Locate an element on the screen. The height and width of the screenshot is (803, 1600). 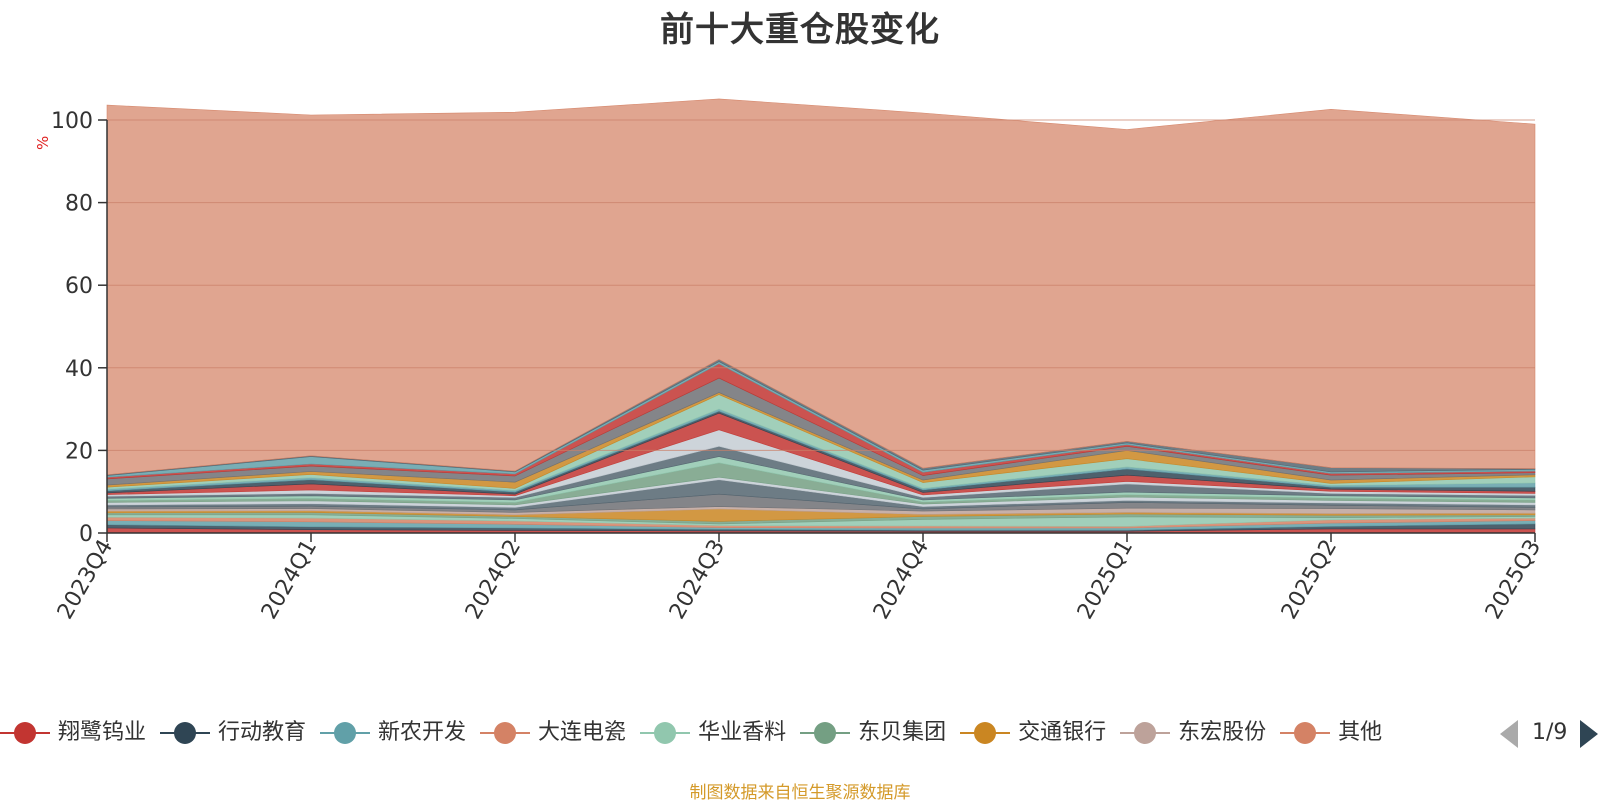
legend-item: 大连电瓷 is located at coordinates (553, 733).